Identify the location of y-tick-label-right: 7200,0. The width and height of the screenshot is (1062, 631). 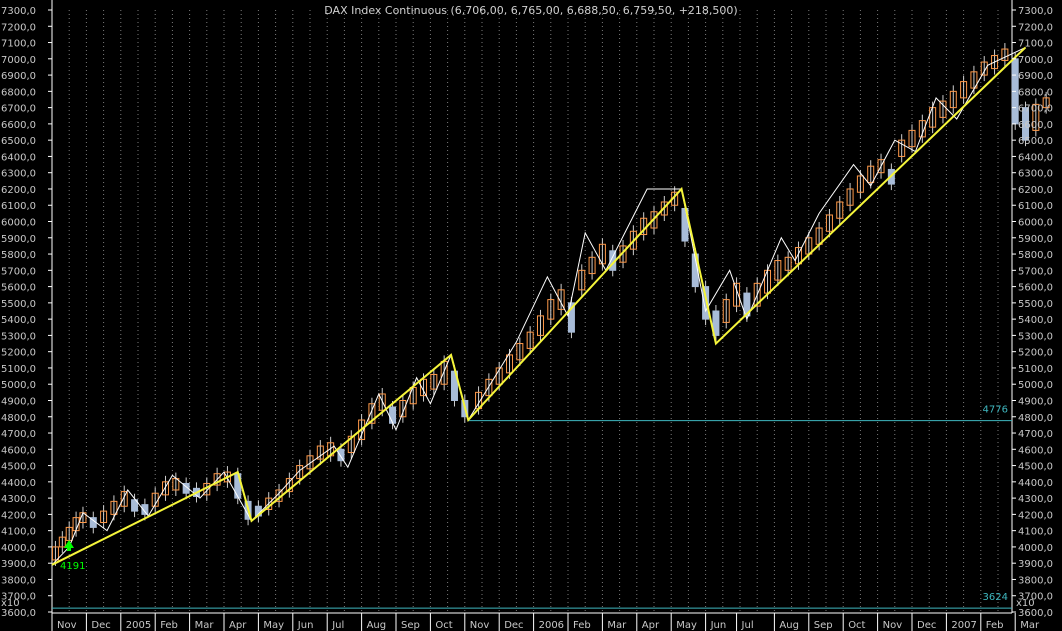
(1035, 27).